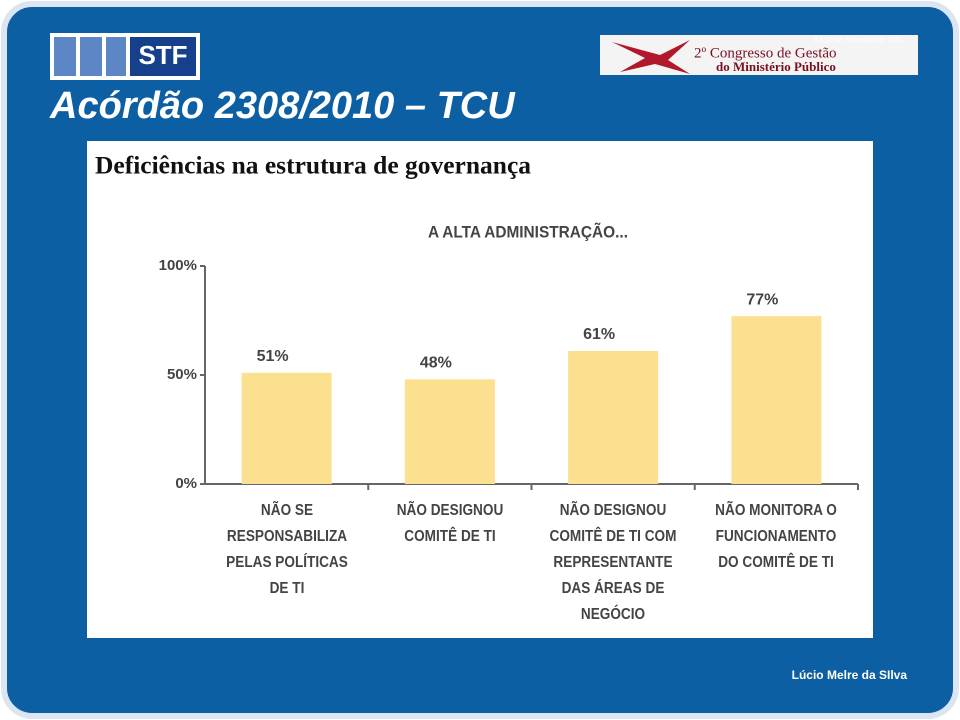  What do you see at coordinates (282, 106) in the screenshot?
I see `slide-heading: Acórdão 2308/2010 – TCU` at bounding box center [282, 106].